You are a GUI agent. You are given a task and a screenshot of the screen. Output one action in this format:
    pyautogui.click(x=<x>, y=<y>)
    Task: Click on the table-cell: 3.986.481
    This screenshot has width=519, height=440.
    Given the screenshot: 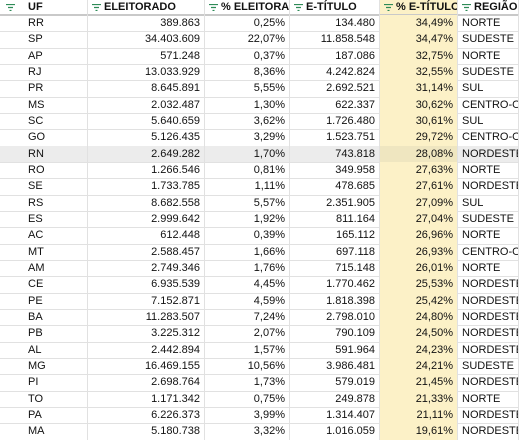 What is the action you would take?
    pyautogui.click(x=335, y=366)
    